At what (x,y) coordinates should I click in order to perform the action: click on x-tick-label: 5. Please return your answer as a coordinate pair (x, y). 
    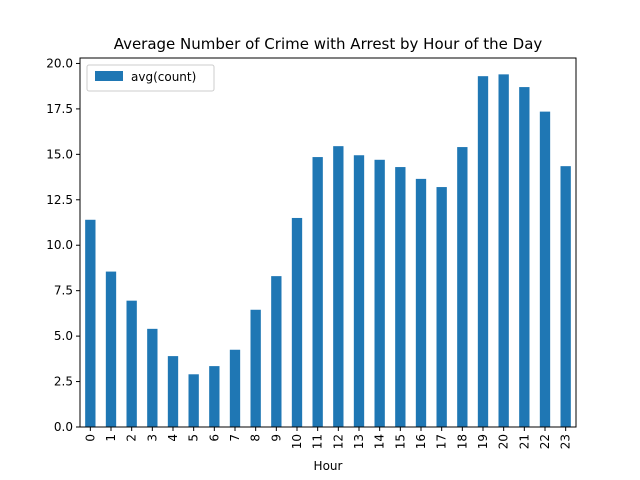
    Looking at the image, I should click on (194, 438).